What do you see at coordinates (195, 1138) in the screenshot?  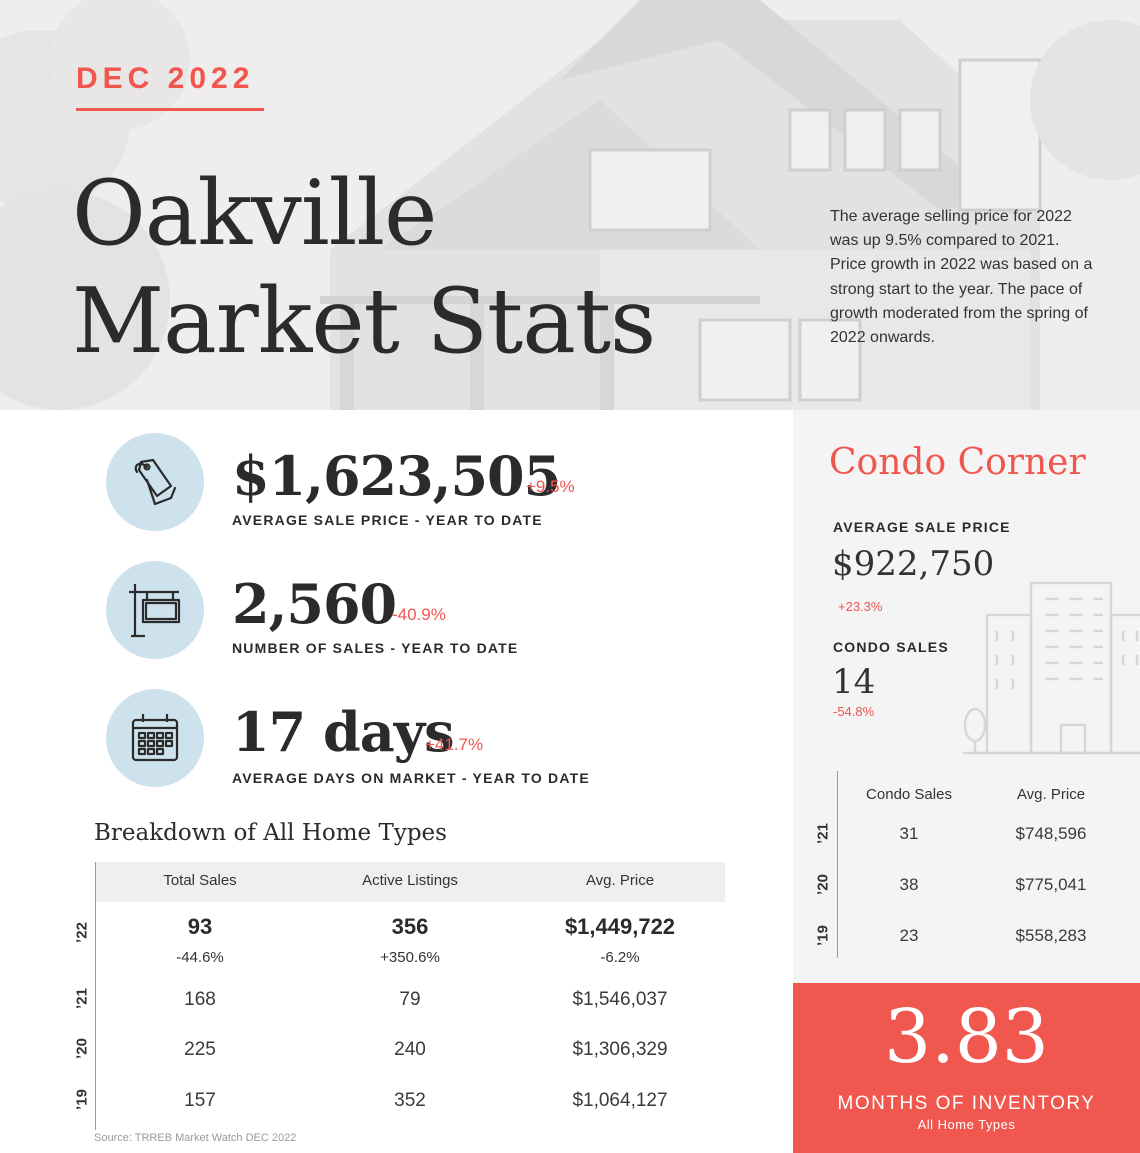 I see `source-note: Source: TRREB Market Watch DEC 2022` at bounding box center [195, 1138].